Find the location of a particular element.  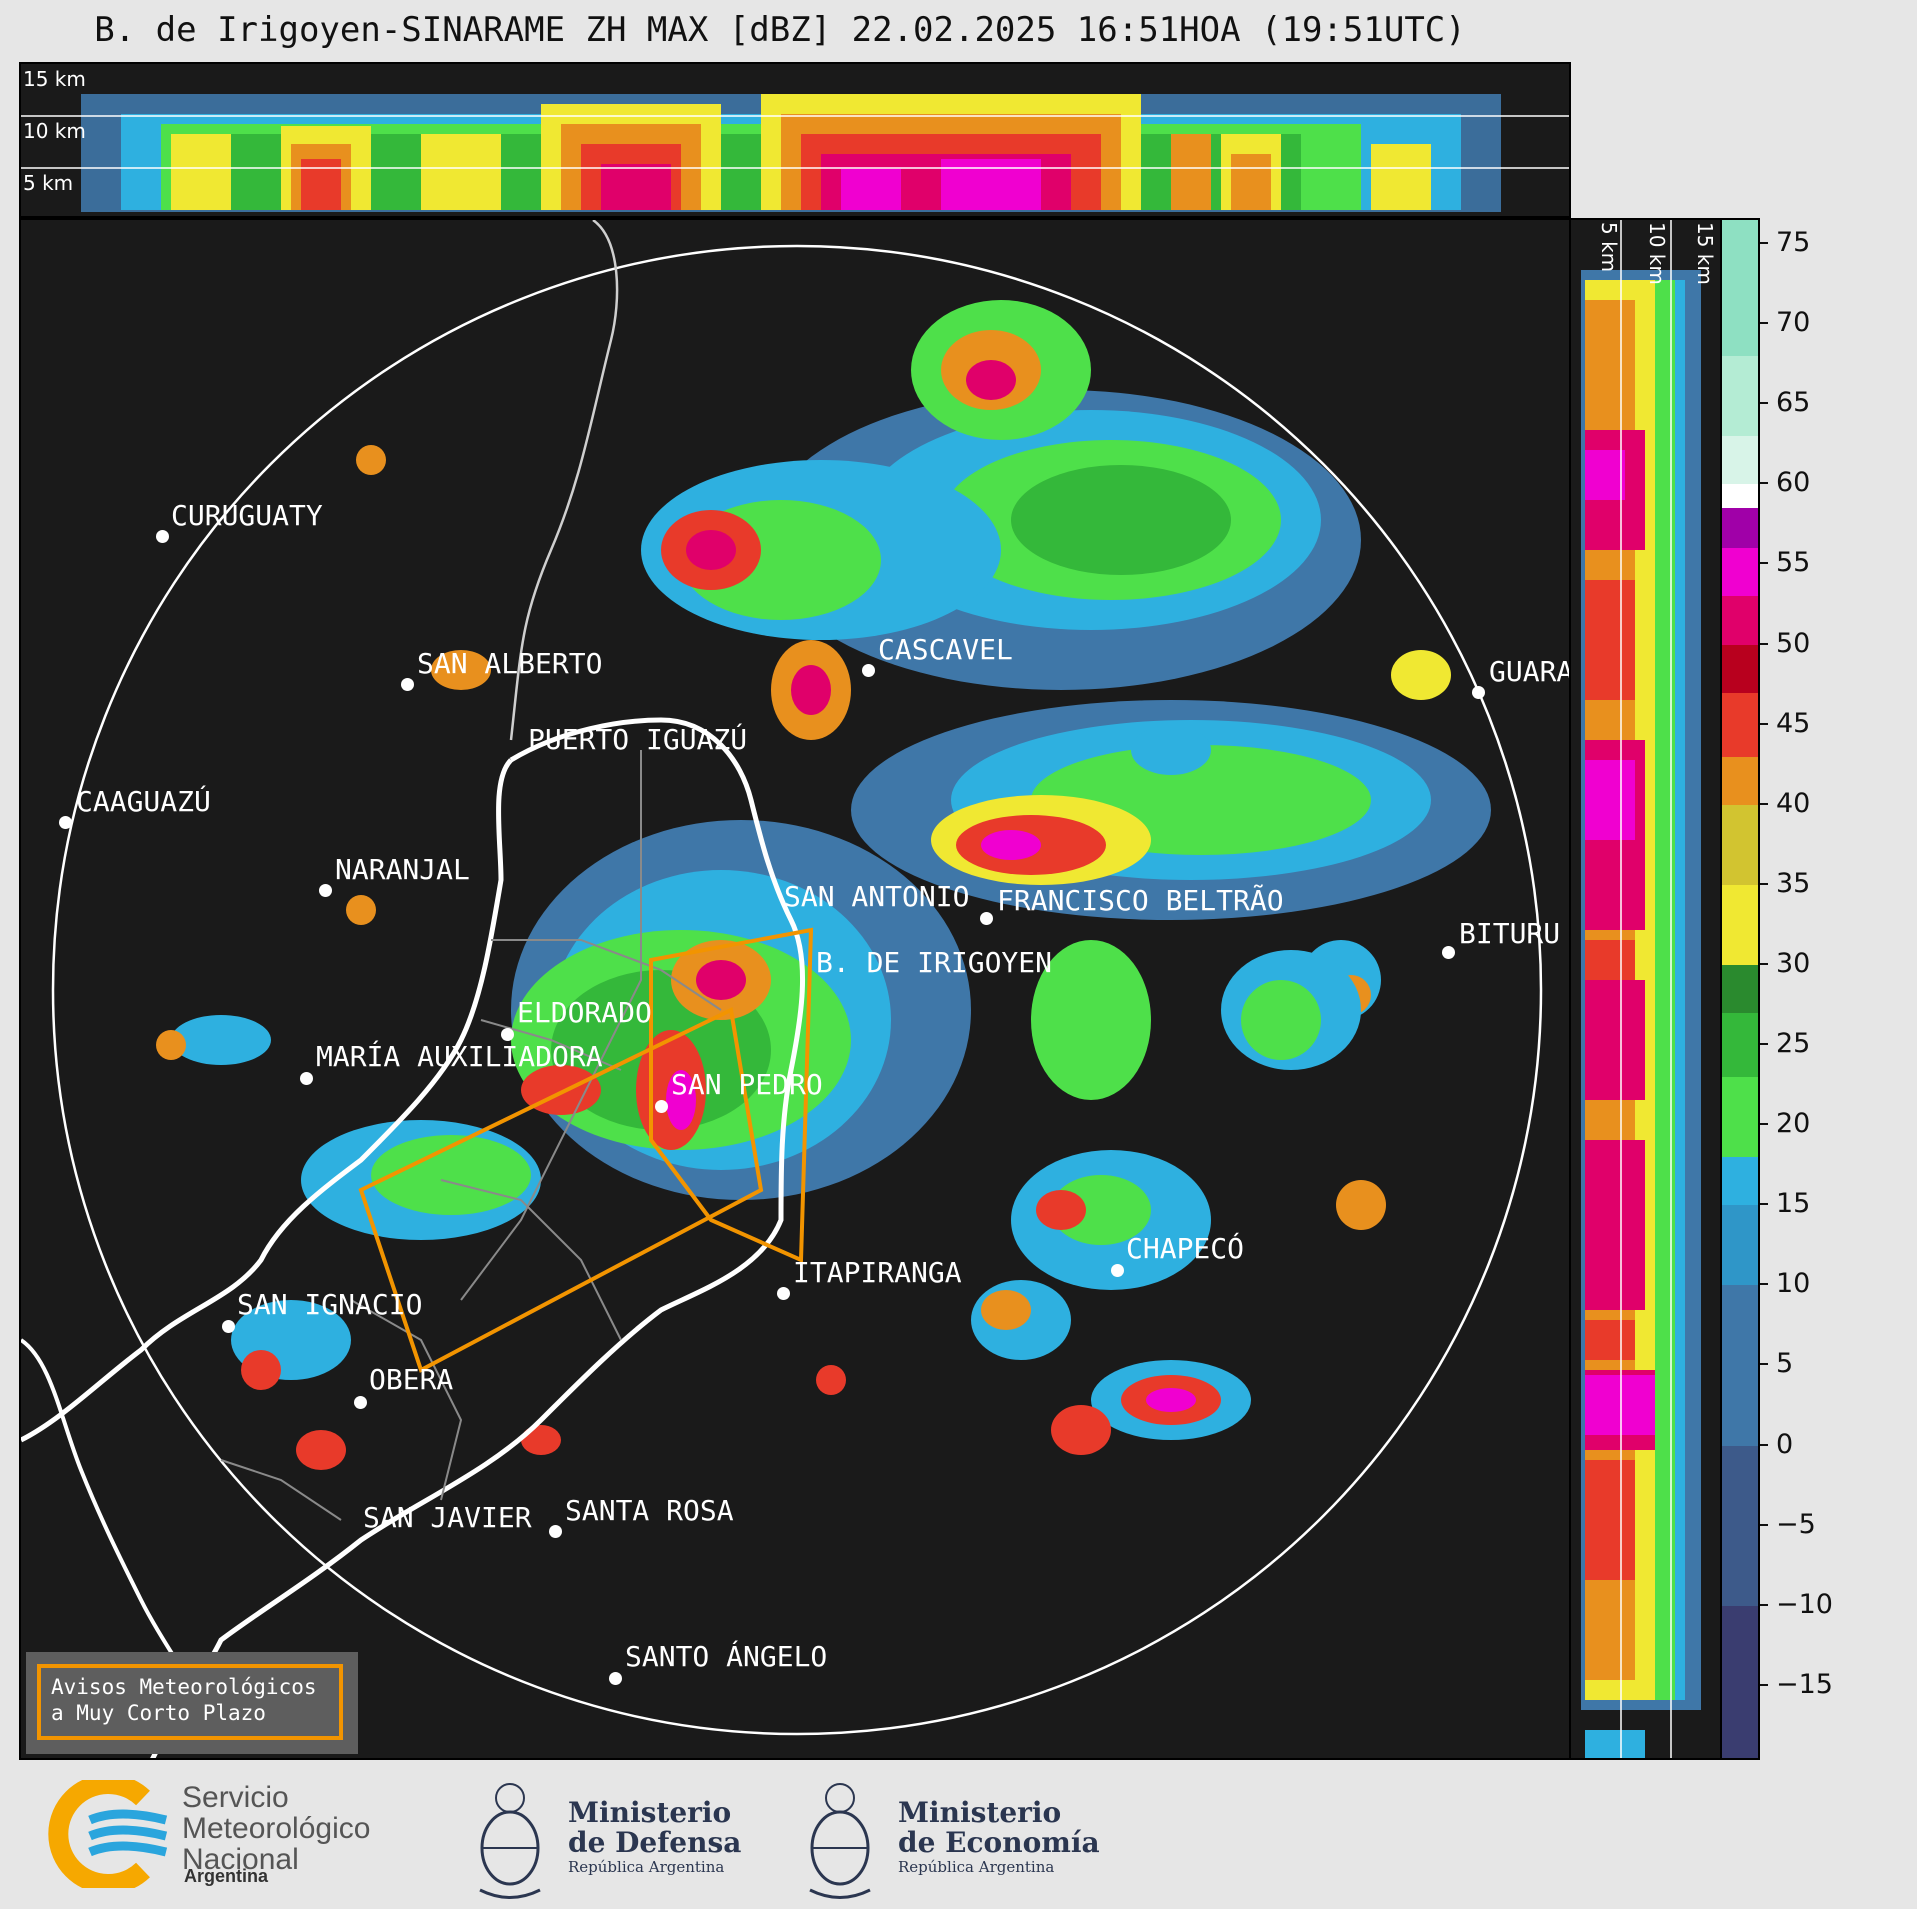

city-marker-santo-angelo is located at coordinates (615, 1678).